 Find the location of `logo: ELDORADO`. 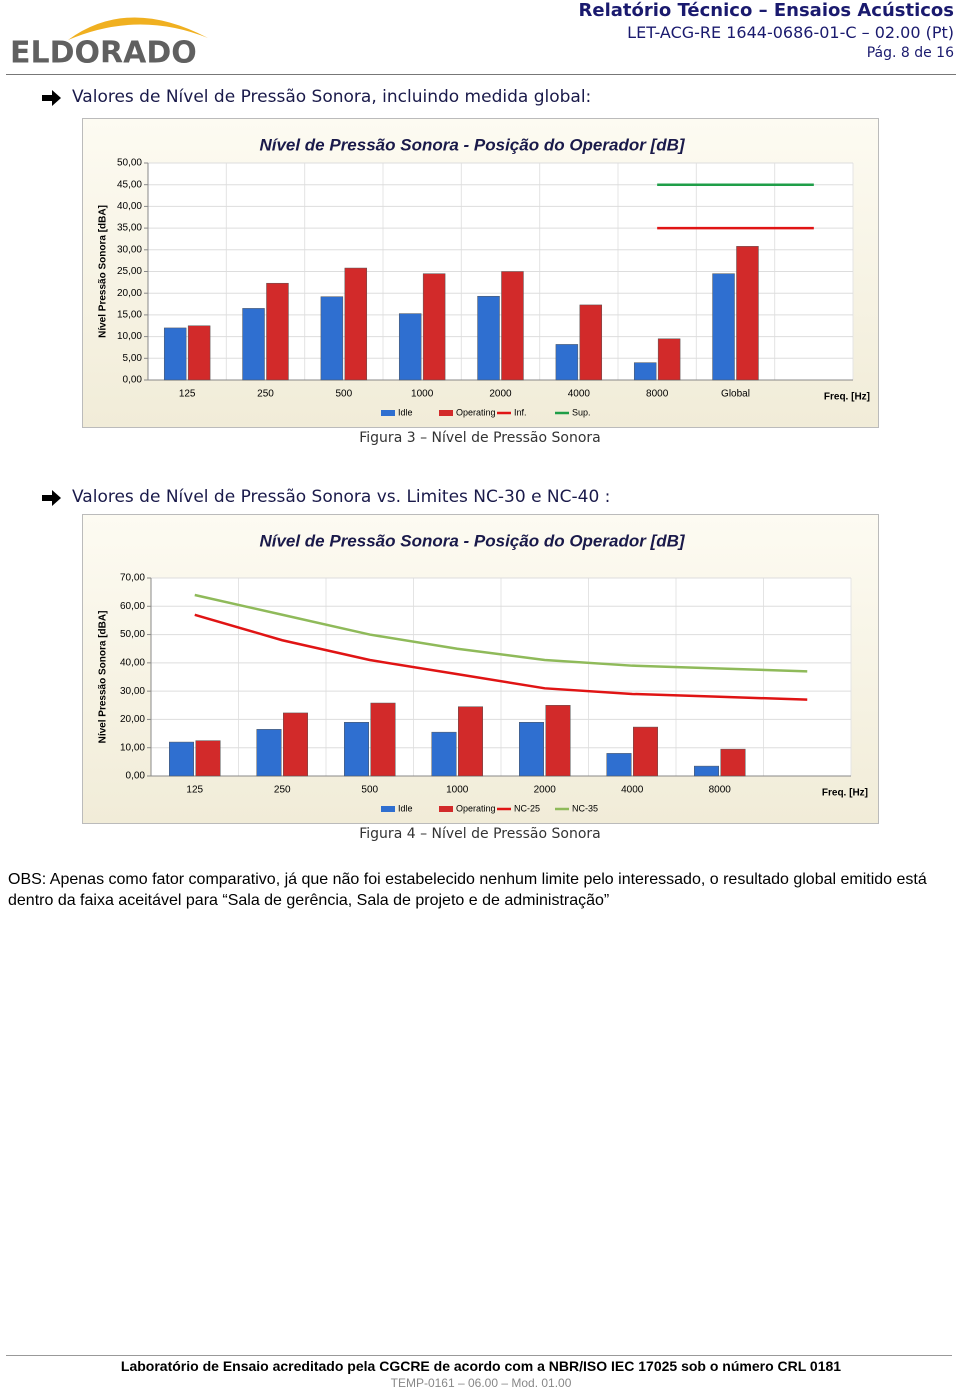

logo: ELDORADO is located at coordinates (109, 44).